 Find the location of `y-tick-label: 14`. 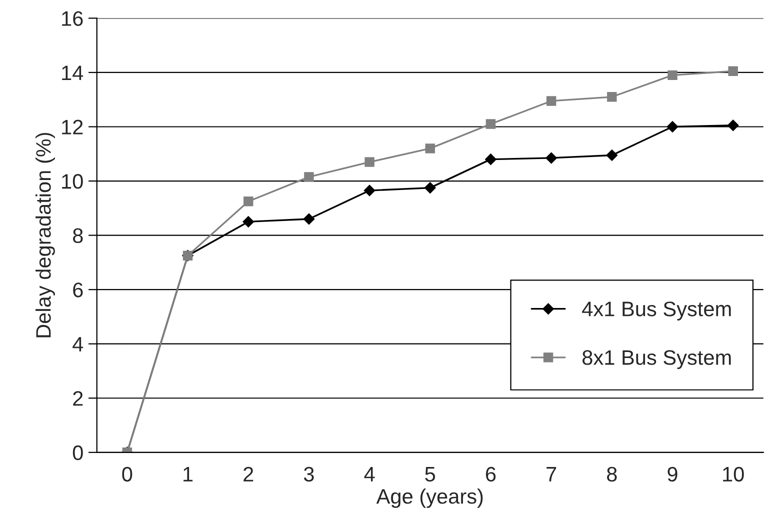

y-tick-label: 14 is located at coordinates (73, 73).